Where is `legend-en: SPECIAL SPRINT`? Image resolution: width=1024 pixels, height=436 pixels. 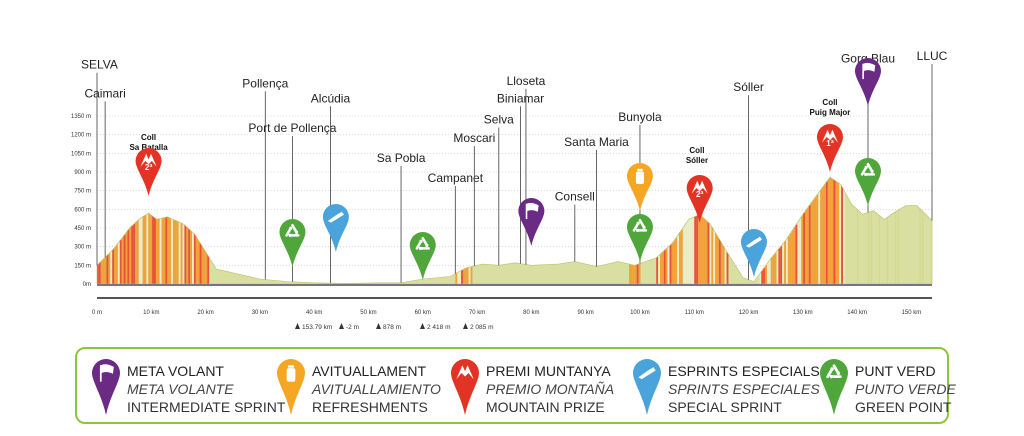
legend-en: SPECIAL SPRINT is located at coordinates (725, 407).